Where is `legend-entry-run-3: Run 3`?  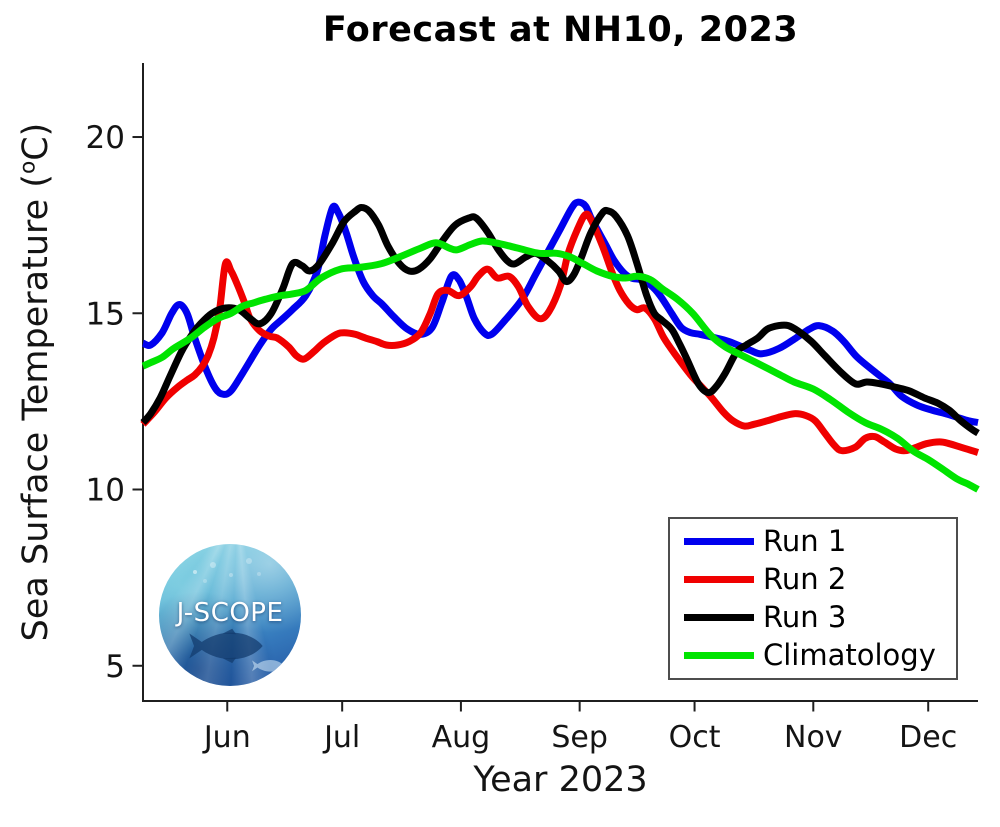
legend-entry-run-3: Run 3 is located at coordinates (813, 617).